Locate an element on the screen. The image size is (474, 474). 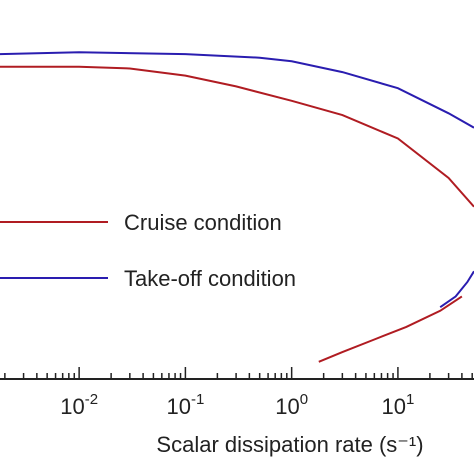
legend: Cruise condition Take-off condition is located at coordinates (148, 250).